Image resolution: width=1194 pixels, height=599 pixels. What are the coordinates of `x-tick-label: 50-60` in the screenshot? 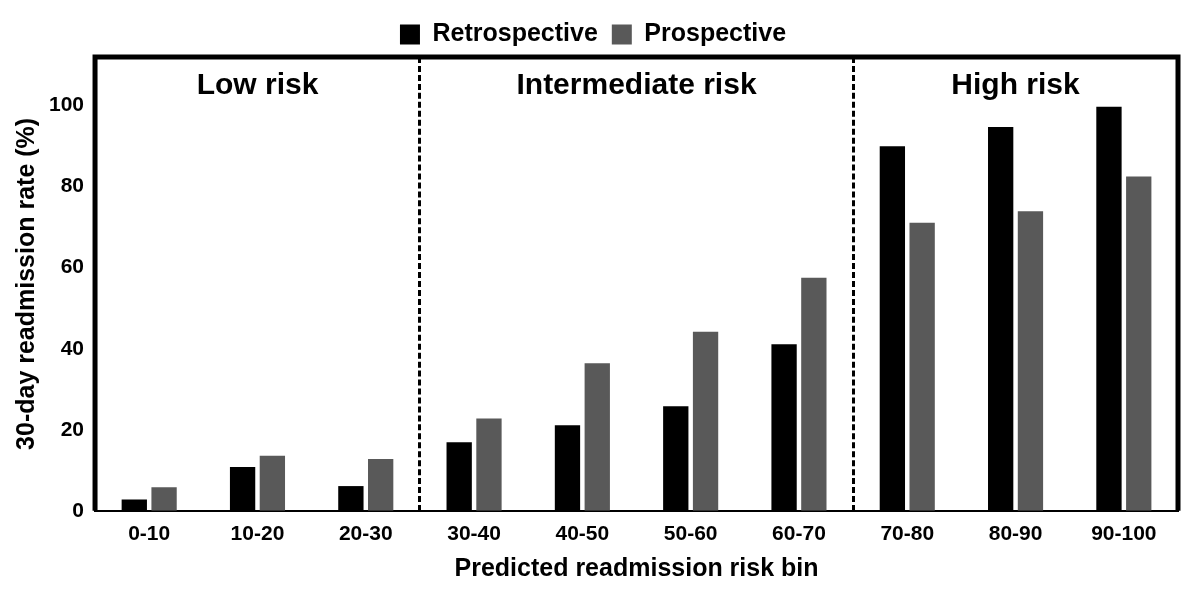 It's located at (690, 533).